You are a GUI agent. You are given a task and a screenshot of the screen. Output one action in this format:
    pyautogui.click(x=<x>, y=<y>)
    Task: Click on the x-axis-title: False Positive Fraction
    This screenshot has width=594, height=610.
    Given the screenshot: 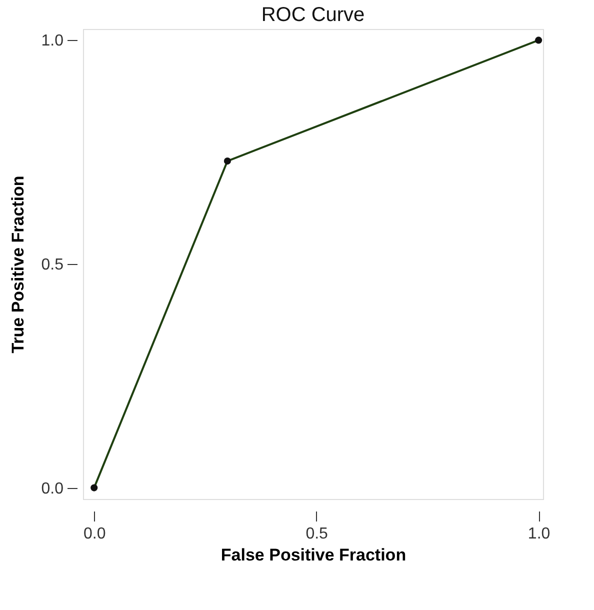 What is the action you would take?
    pyautogui.click(x=313, y=555)
    